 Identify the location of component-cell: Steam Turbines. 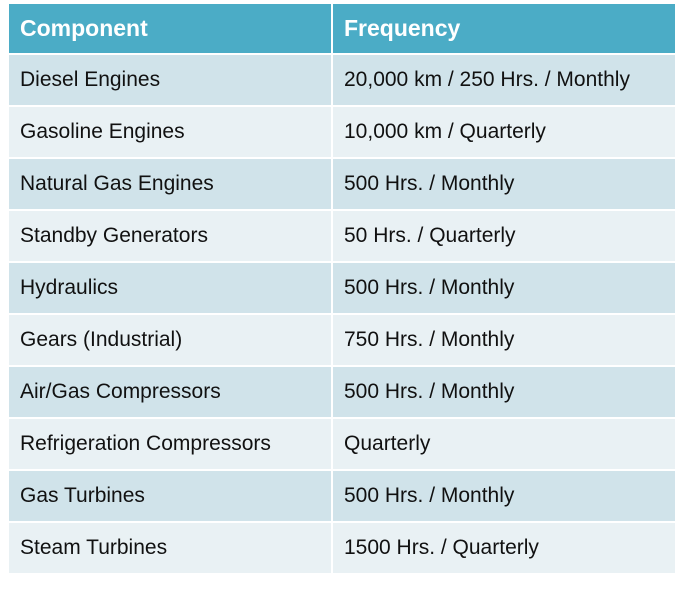
(170, 548).